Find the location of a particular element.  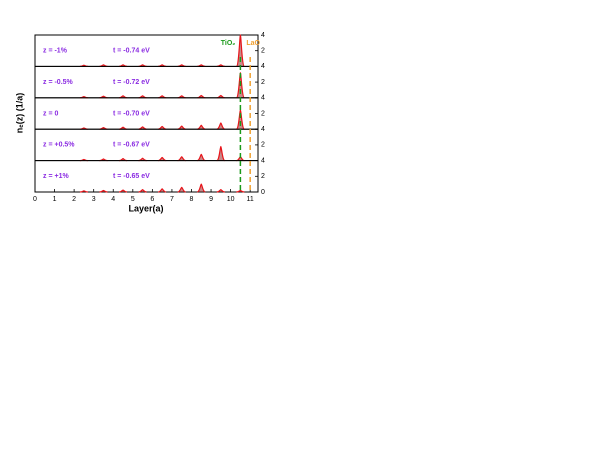

x-tick-label: 10 is located at coordinates (231, 199).